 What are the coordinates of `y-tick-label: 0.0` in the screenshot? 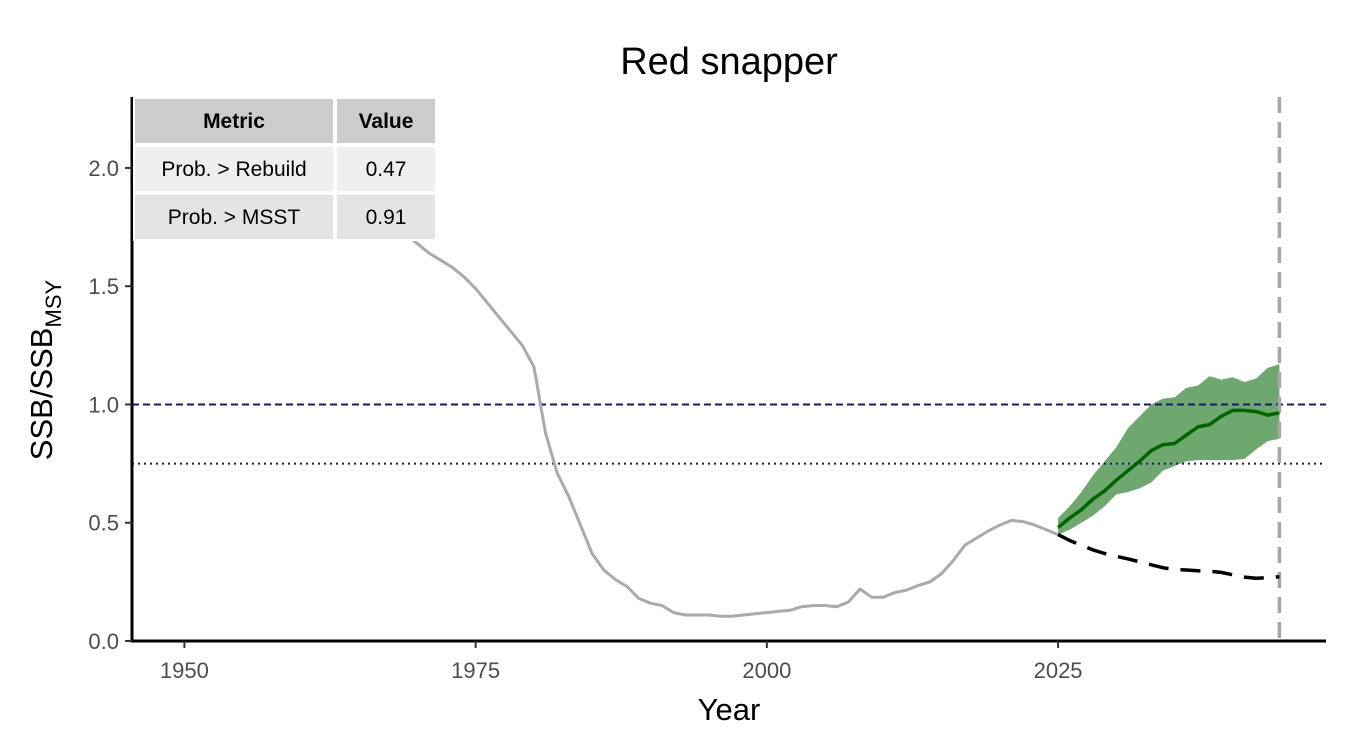 It's located at (103, 641).